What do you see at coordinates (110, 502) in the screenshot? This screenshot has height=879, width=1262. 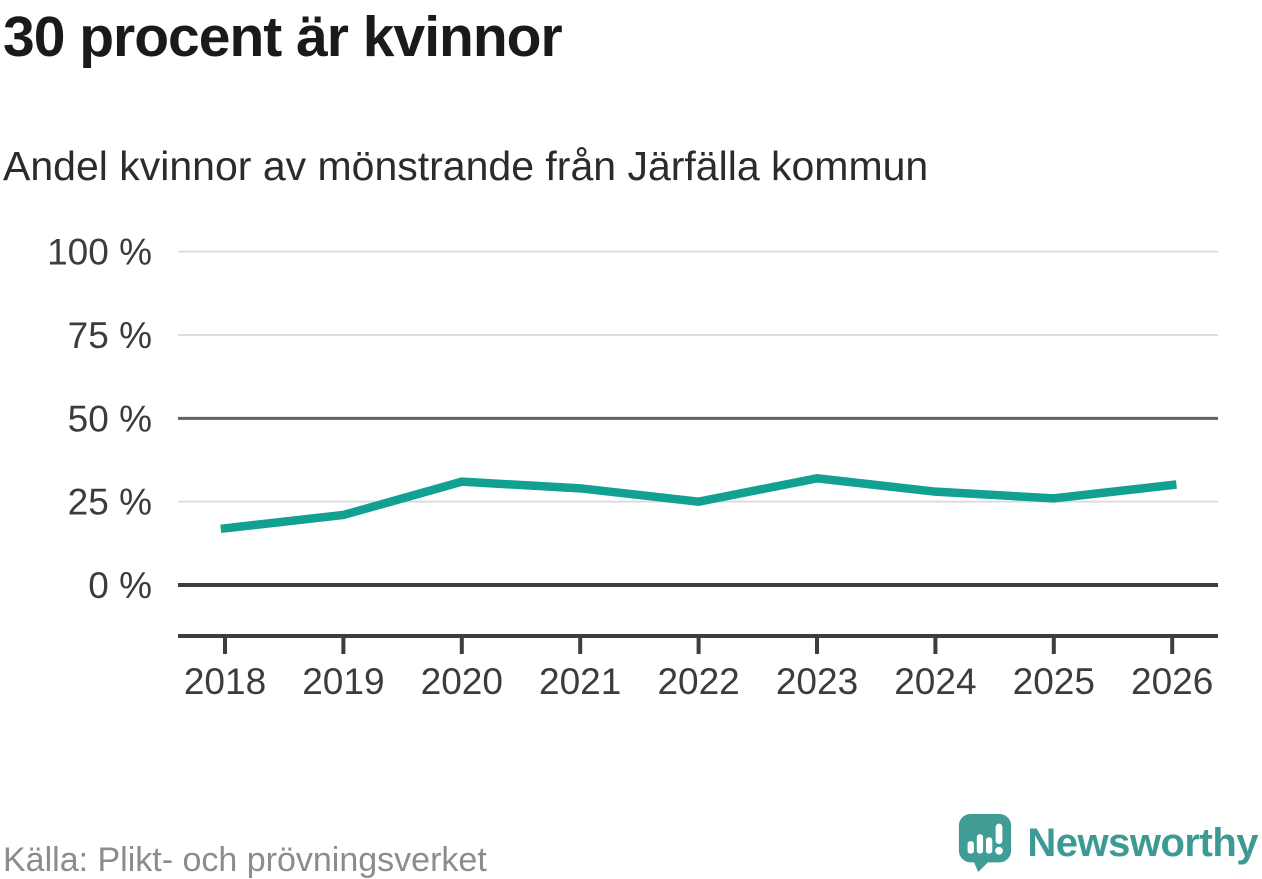 I see `y-axis-tick-label: 25 %` at bounding box center [110, 502].